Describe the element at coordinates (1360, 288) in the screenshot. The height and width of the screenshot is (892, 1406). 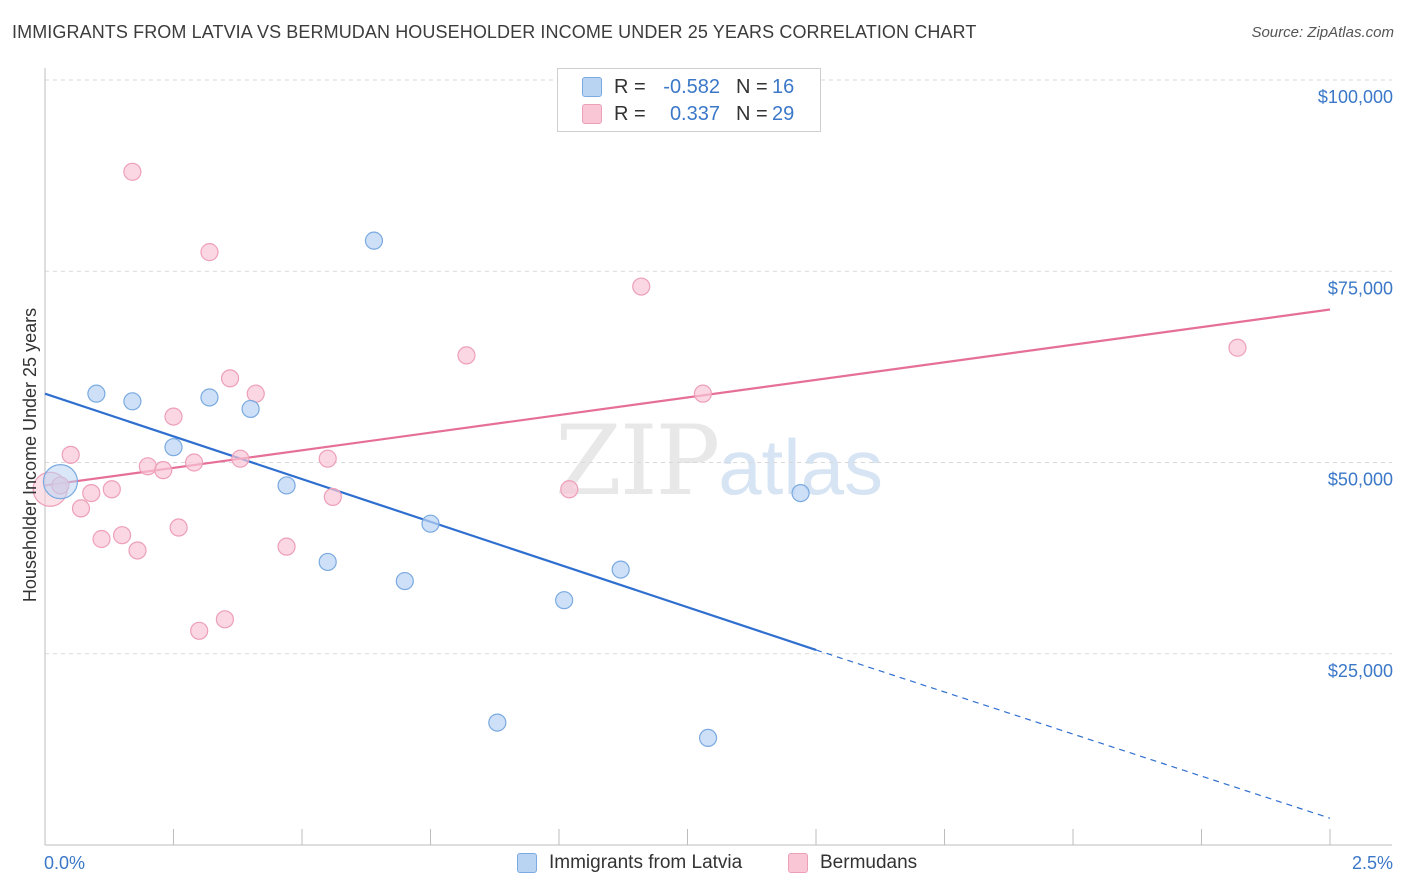
I see `y-tick-label: $75,000` at that location.